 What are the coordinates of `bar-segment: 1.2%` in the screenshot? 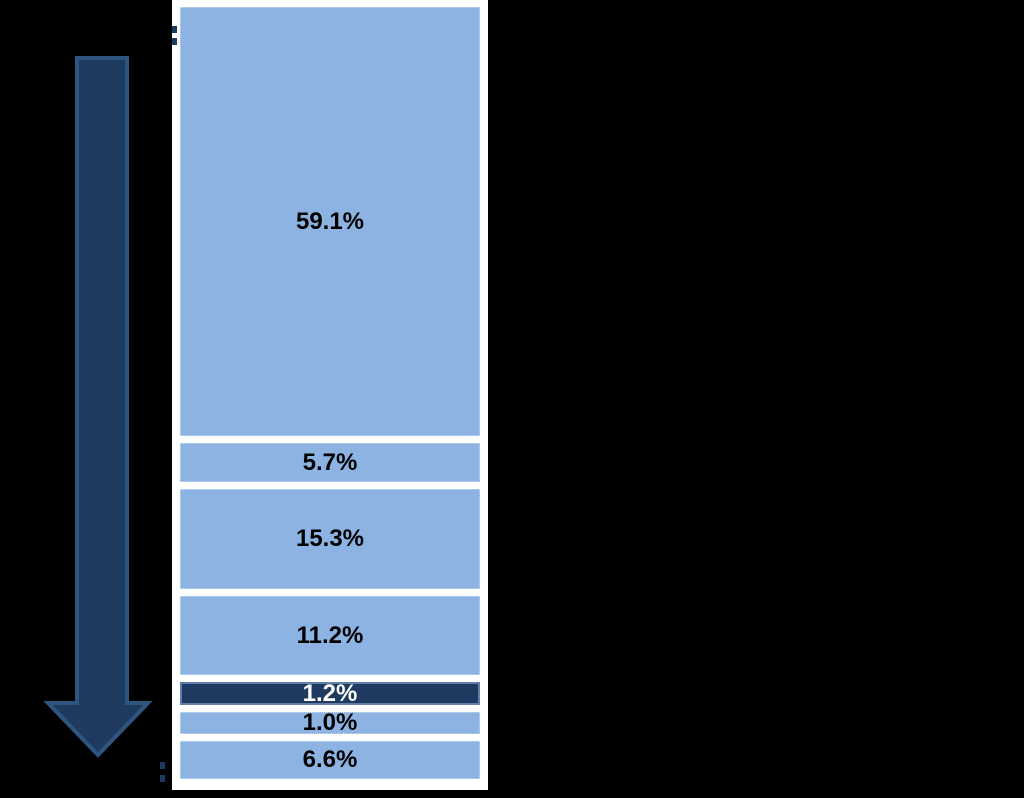 It's located at (330, 693).